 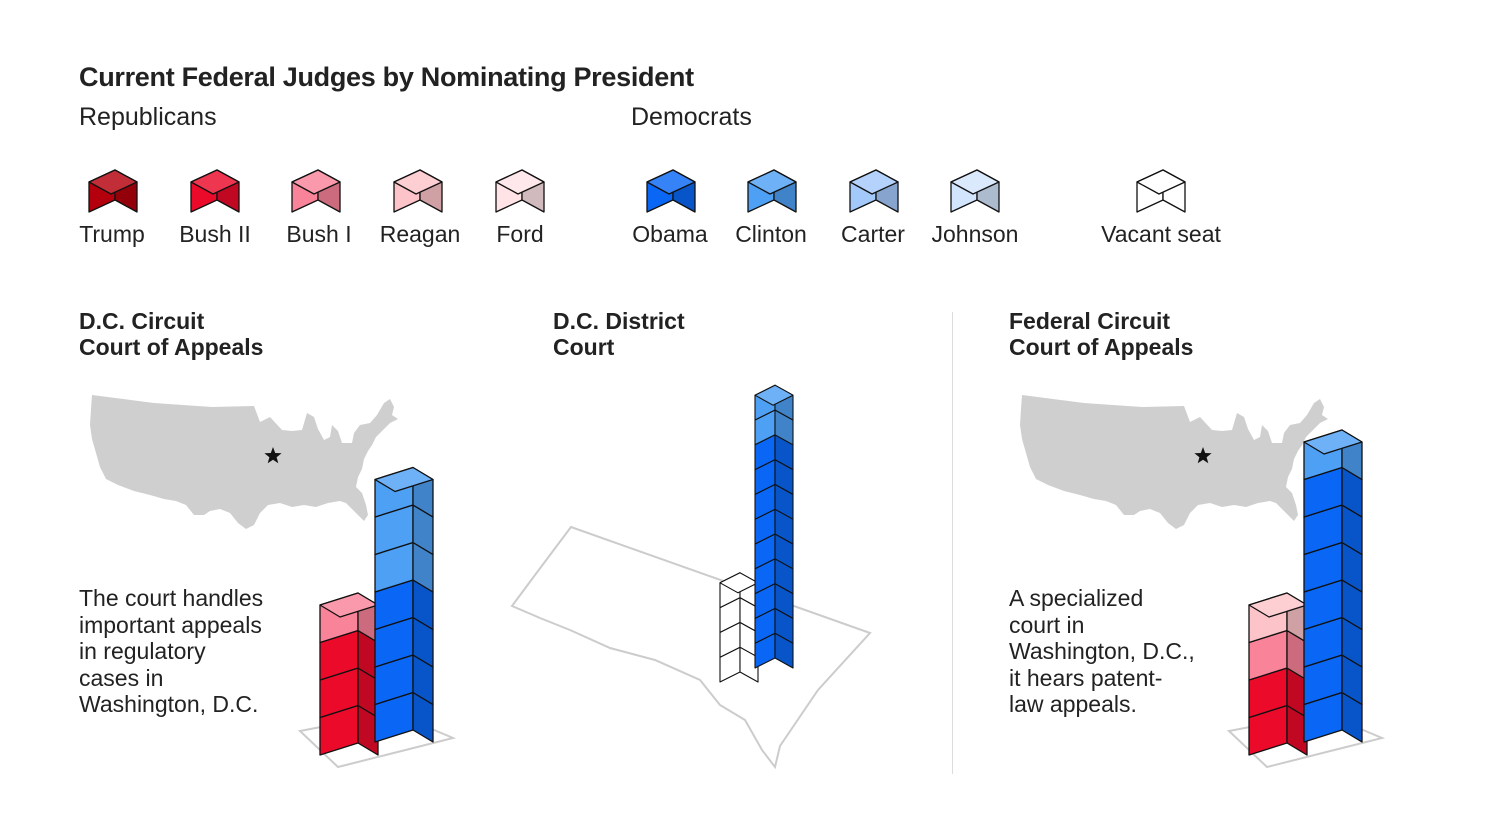 I want to click on court-title-federal-circuit: Federal Circuit Court of Appeals, so click(x=1101, y=334).